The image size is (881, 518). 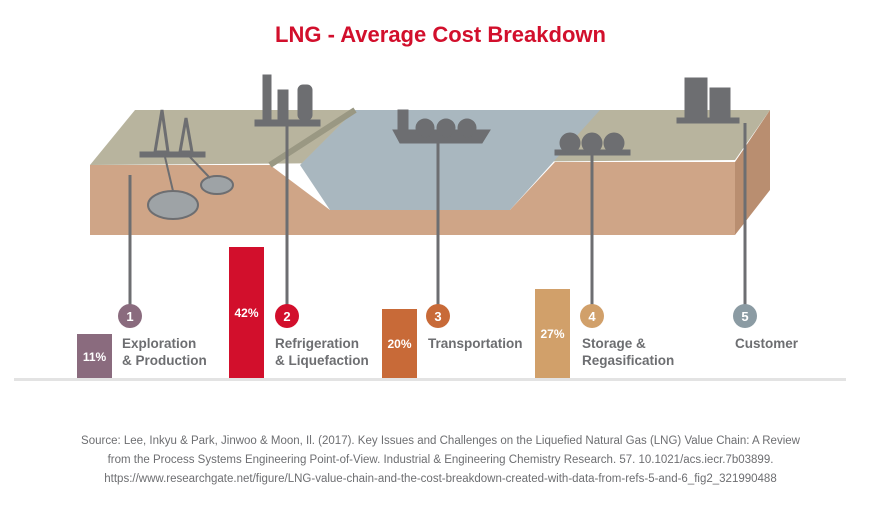 What do you see at coordinates (441, 126) in the screenshot?
I see `lng-ship-icon` at bounding box center [441, 126].